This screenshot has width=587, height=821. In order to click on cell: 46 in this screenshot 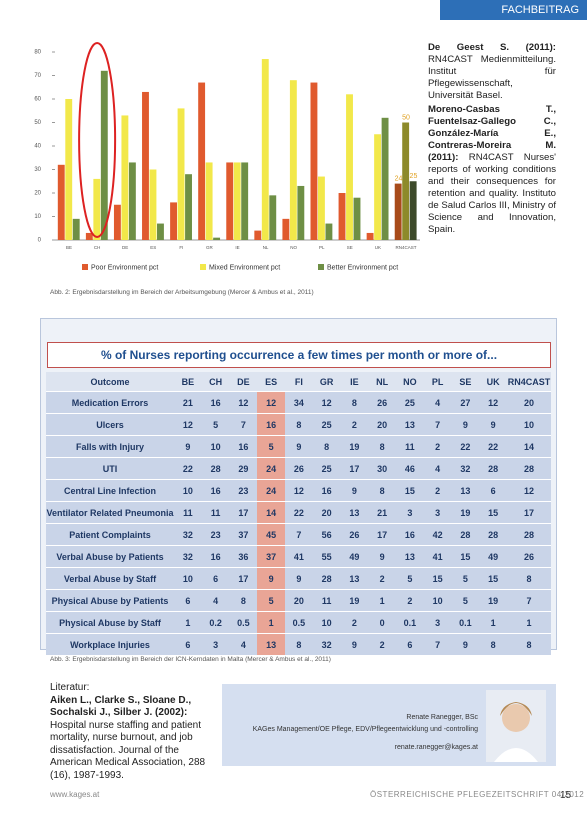, I will do `click(410, 468)`.